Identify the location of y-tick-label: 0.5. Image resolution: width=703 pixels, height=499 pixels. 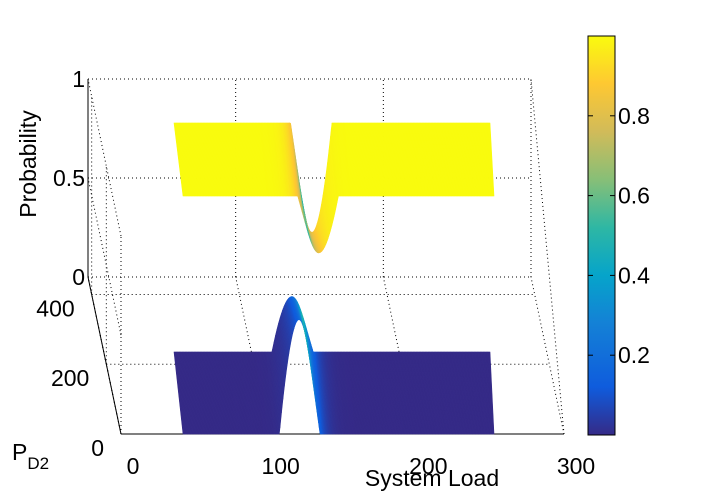
(69, 178).